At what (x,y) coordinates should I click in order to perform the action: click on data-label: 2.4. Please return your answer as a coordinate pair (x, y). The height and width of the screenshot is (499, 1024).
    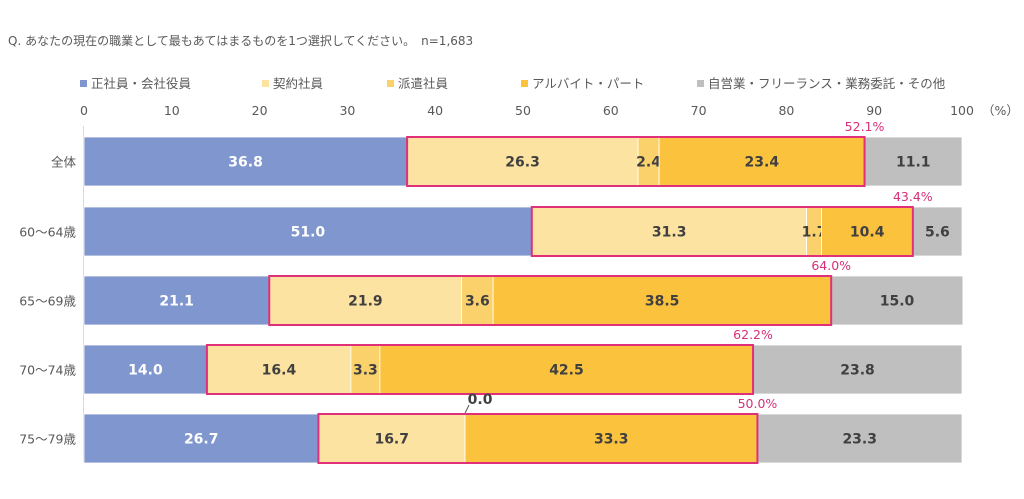
    Looking at the image, I should click on (648, 163).